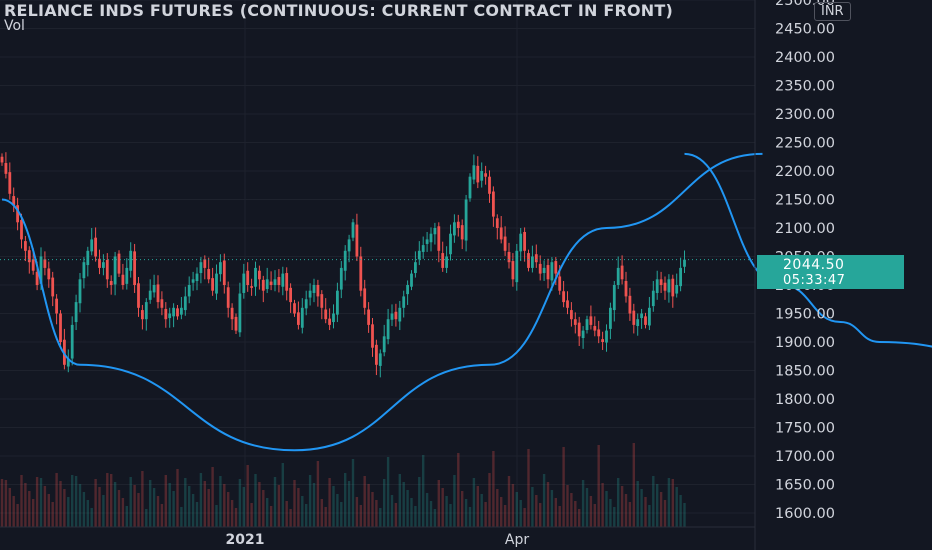 The height and width of the screenshot is (550, 932). I want to click on y-tick-label: 2350.00, so click(805, 87).